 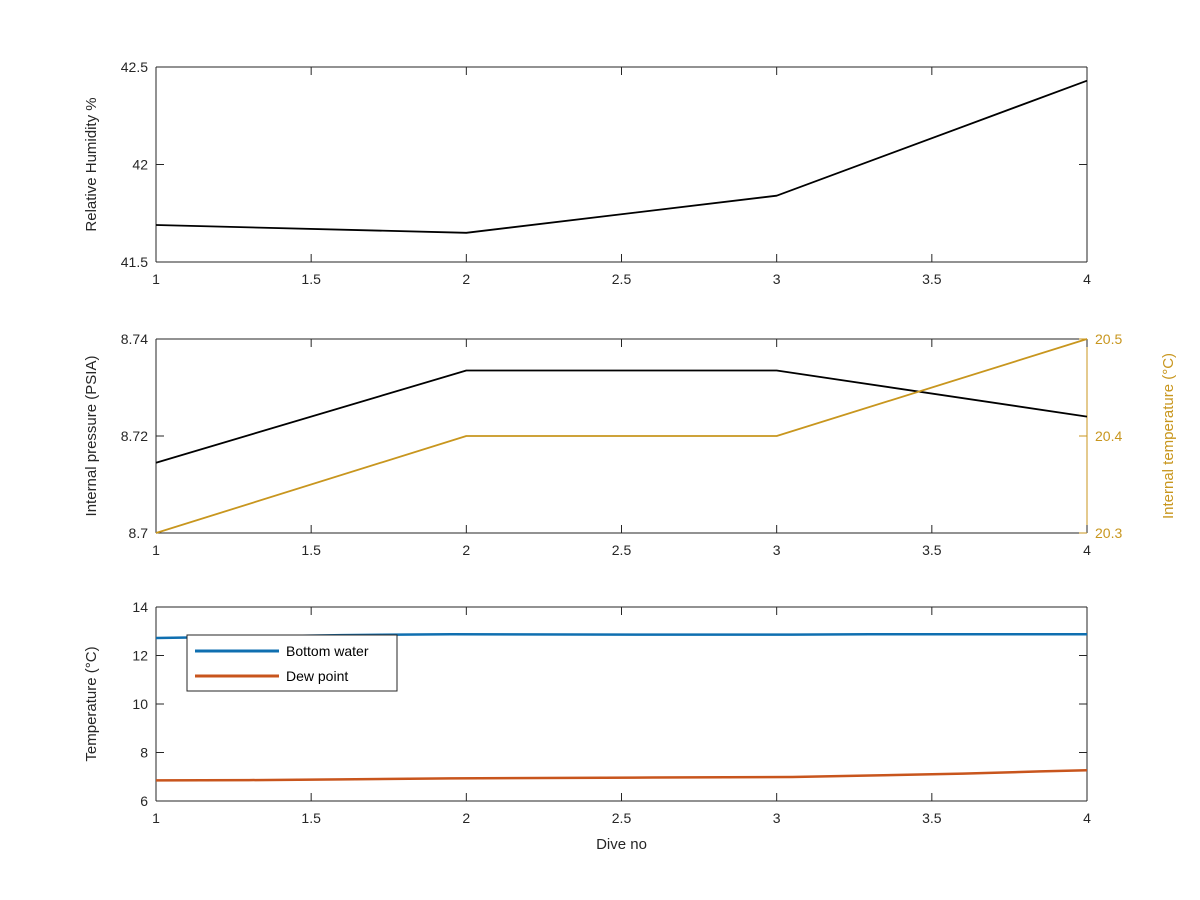 I want to click on y-tick-label-right: 20.5, so click(x=1108, y=339).